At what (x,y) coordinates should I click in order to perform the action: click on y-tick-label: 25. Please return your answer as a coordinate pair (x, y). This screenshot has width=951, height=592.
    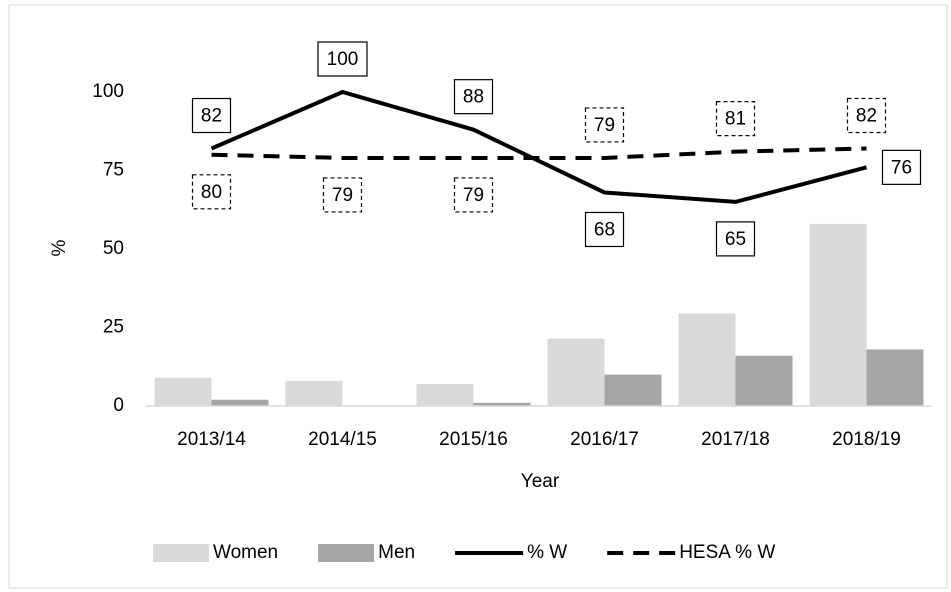
    Looking at the image, I should click on (113, 327).